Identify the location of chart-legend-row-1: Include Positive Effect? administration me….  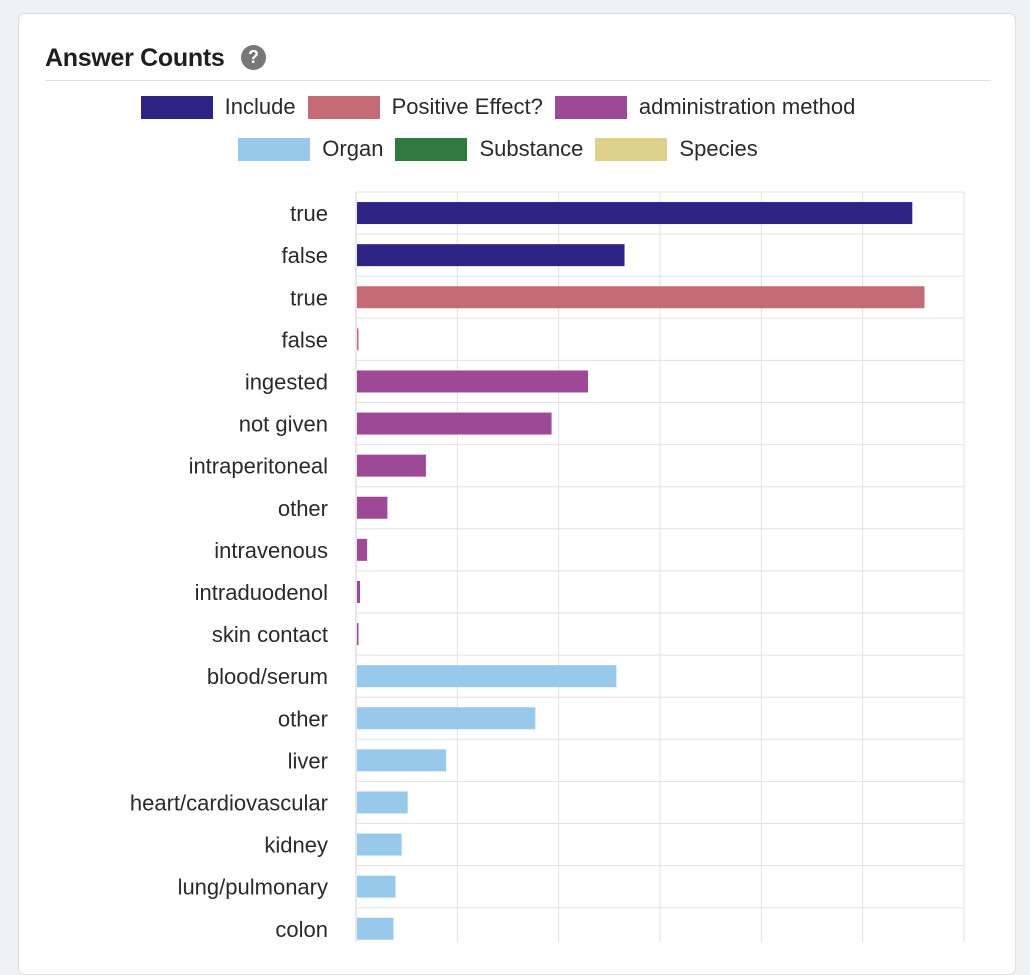
(498, 107).